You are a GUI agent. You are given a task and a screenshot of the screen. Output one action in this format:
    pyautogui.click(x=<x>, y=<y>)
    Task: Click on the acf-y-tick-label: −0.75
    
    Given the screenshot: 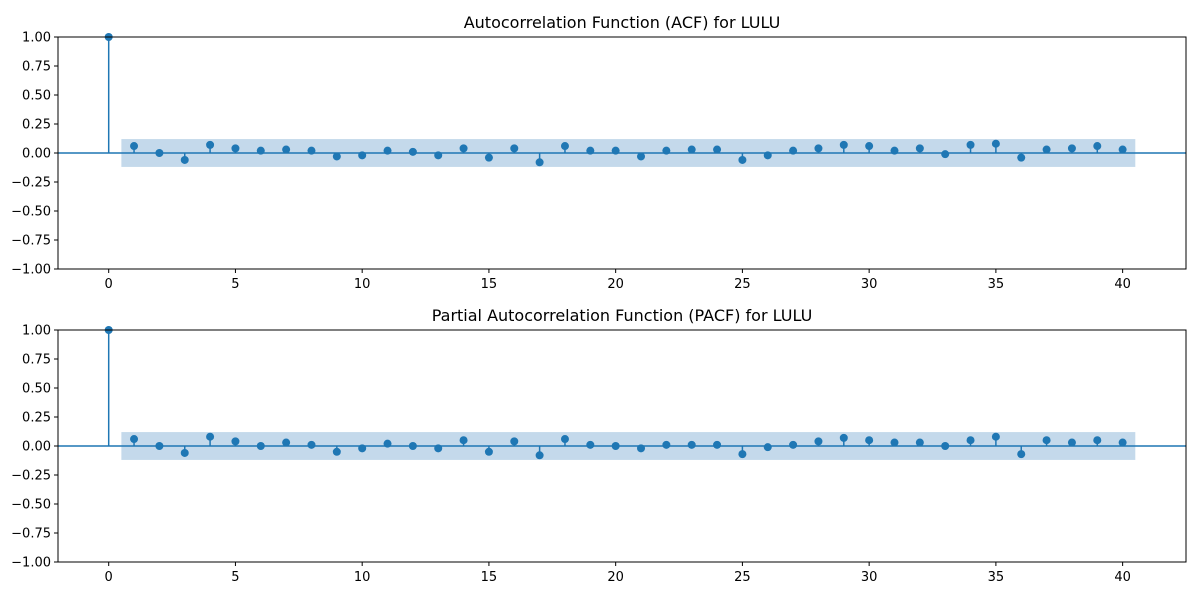 What is the action you would take?
    pyautogui.click(x=31, y=241)
    